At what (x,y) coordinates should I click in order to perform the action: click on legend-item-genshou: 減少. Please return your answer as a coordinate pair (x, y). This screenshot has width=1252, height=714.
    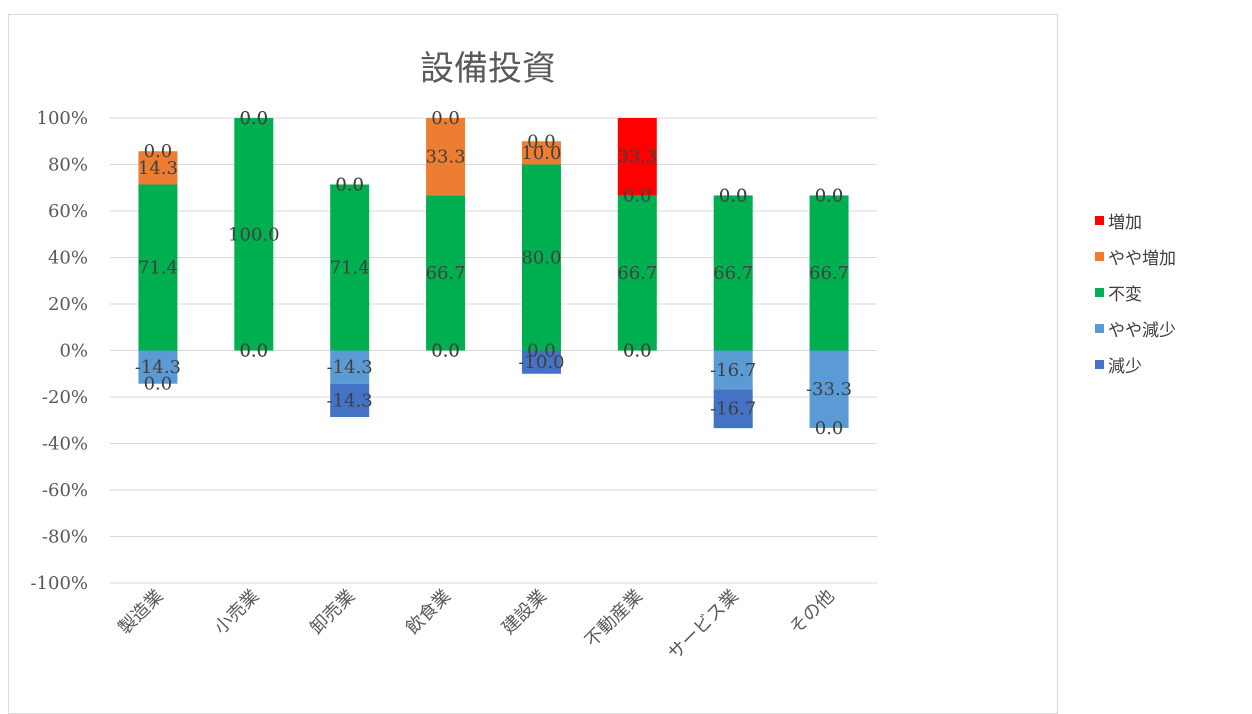
    Looking at the image, I should click on (1135, 364).